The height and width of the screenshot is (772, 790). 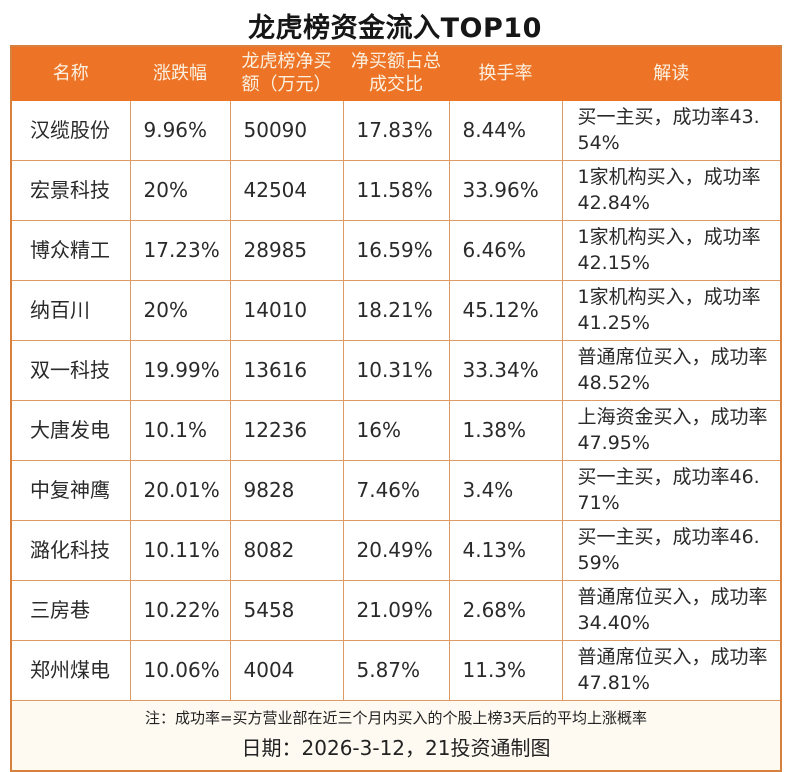 I want to click on cell-turnover-rate: 3.4%, so click(x=505, y=490).